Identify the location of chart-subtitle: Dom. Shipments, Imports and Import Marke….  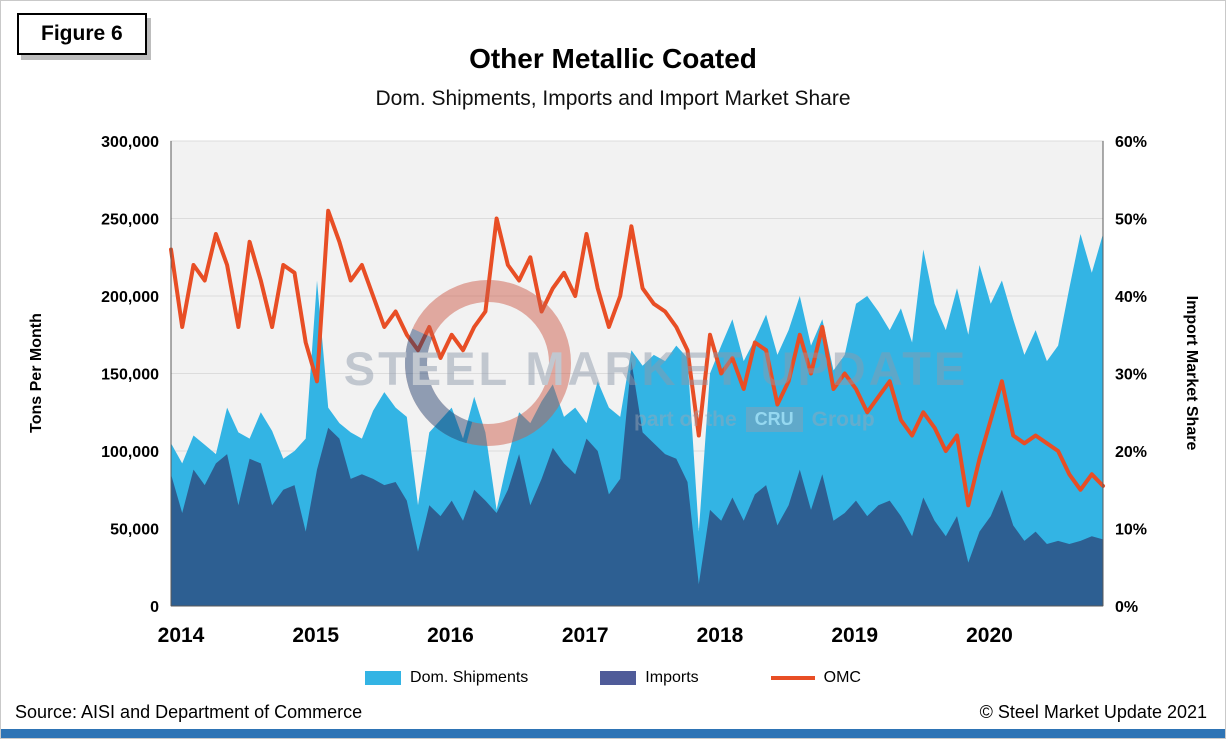
(613, 98).